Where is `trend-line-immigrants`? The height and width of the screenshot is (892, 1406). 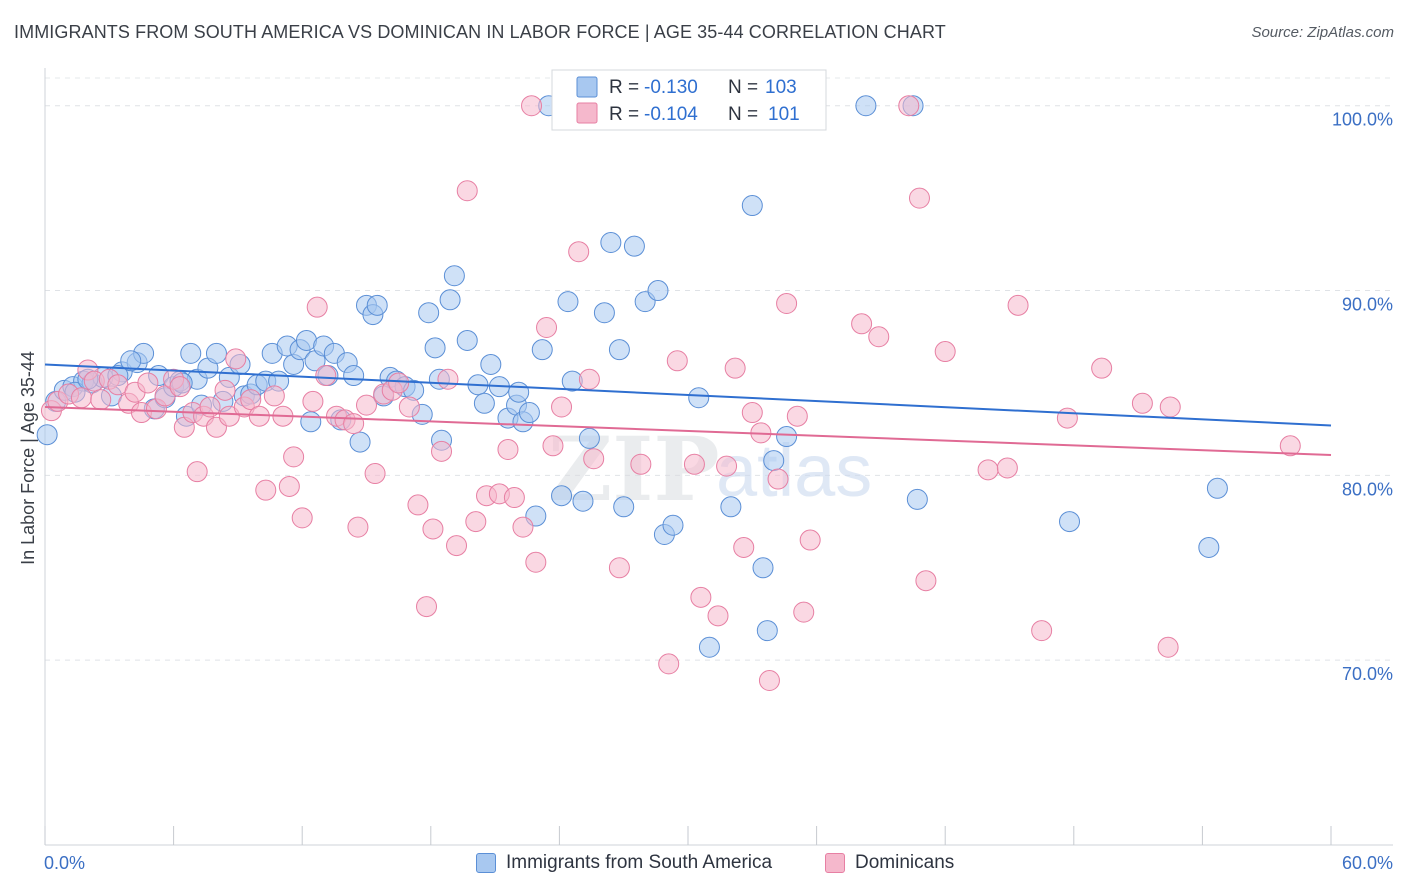 trend-line-immigrants is located at coordinates (688, 395).